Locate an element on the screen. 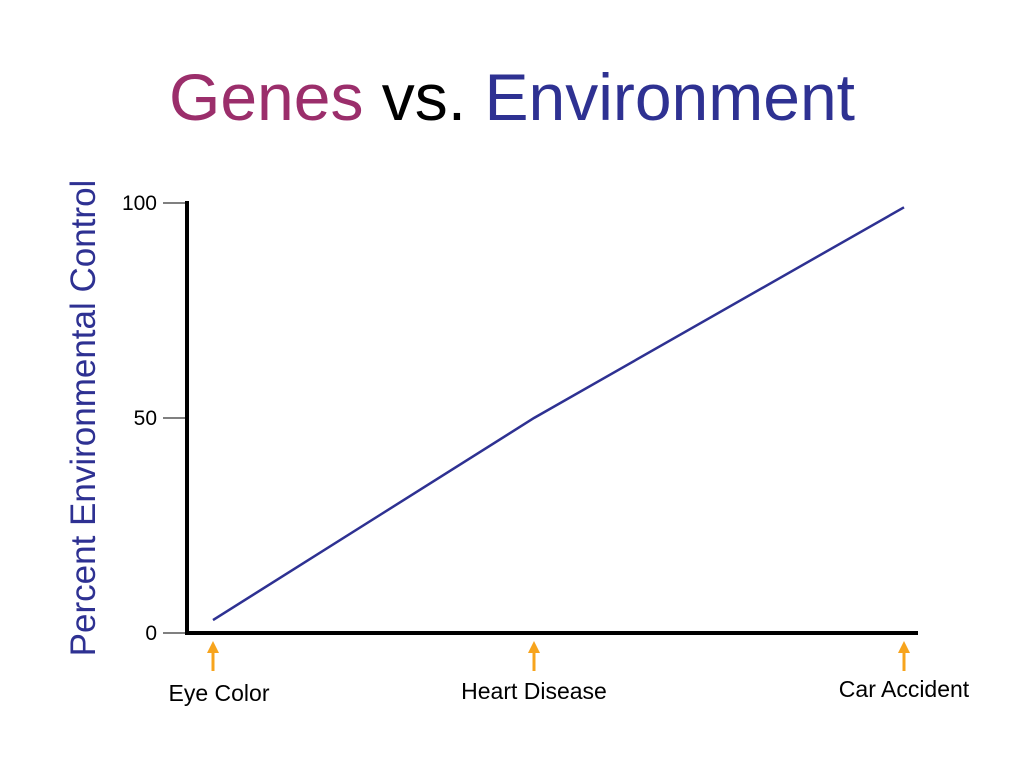  title-vs: vs. is located at coordinates (424, 97).